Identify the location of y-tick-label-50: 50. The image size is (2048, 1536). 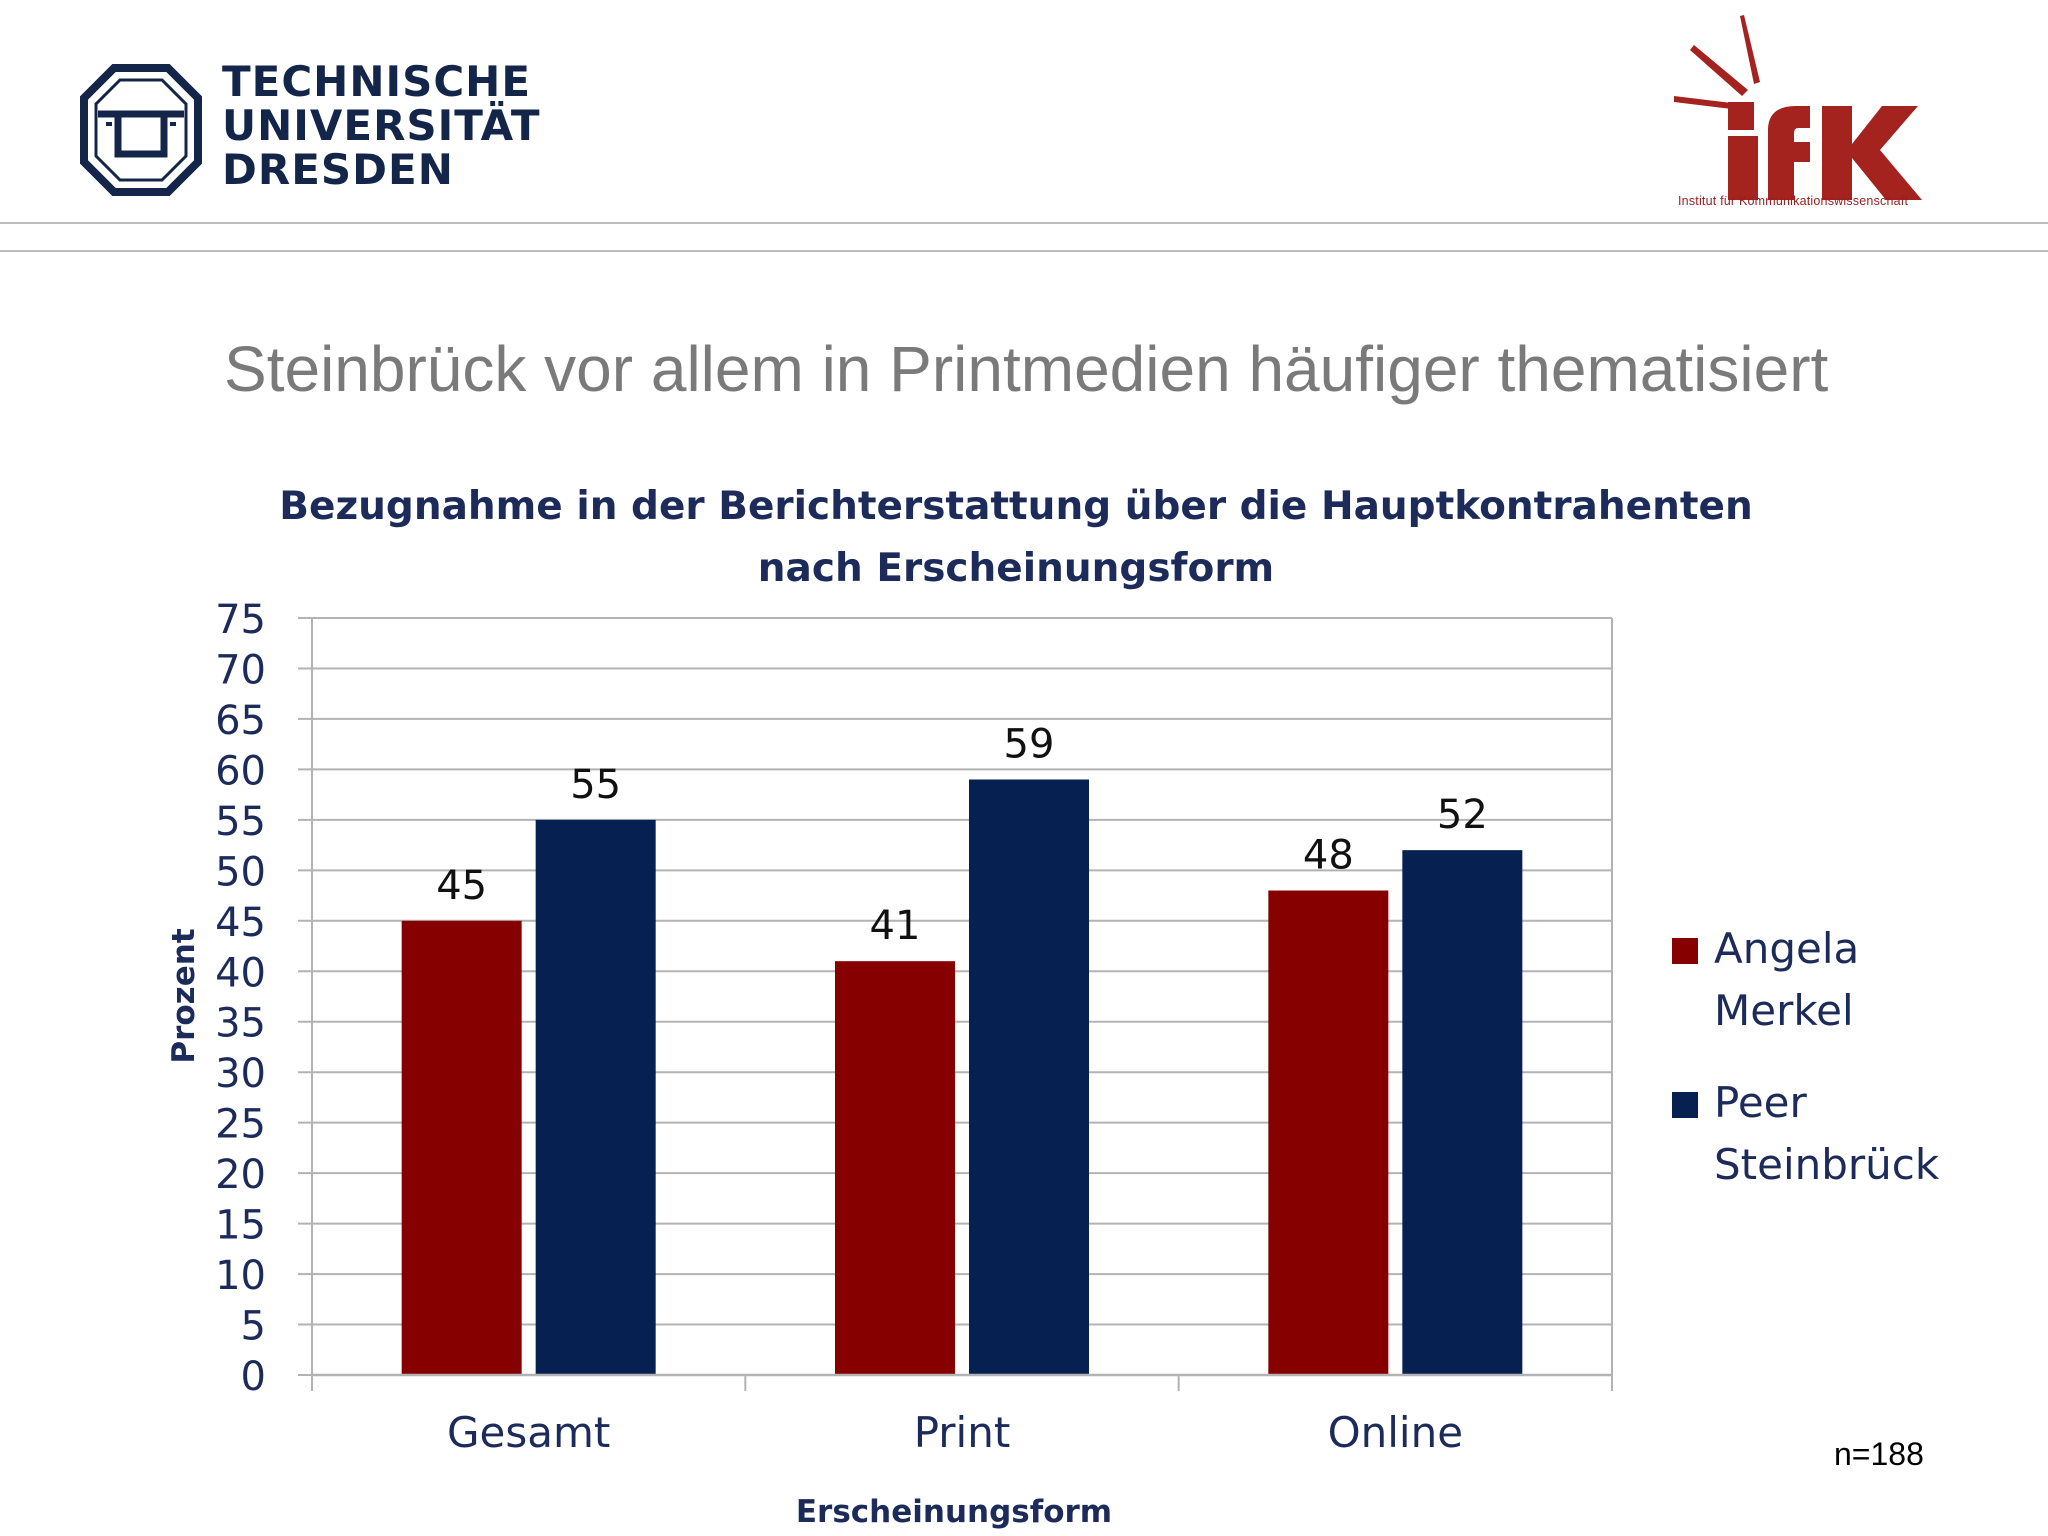
(240, 872).